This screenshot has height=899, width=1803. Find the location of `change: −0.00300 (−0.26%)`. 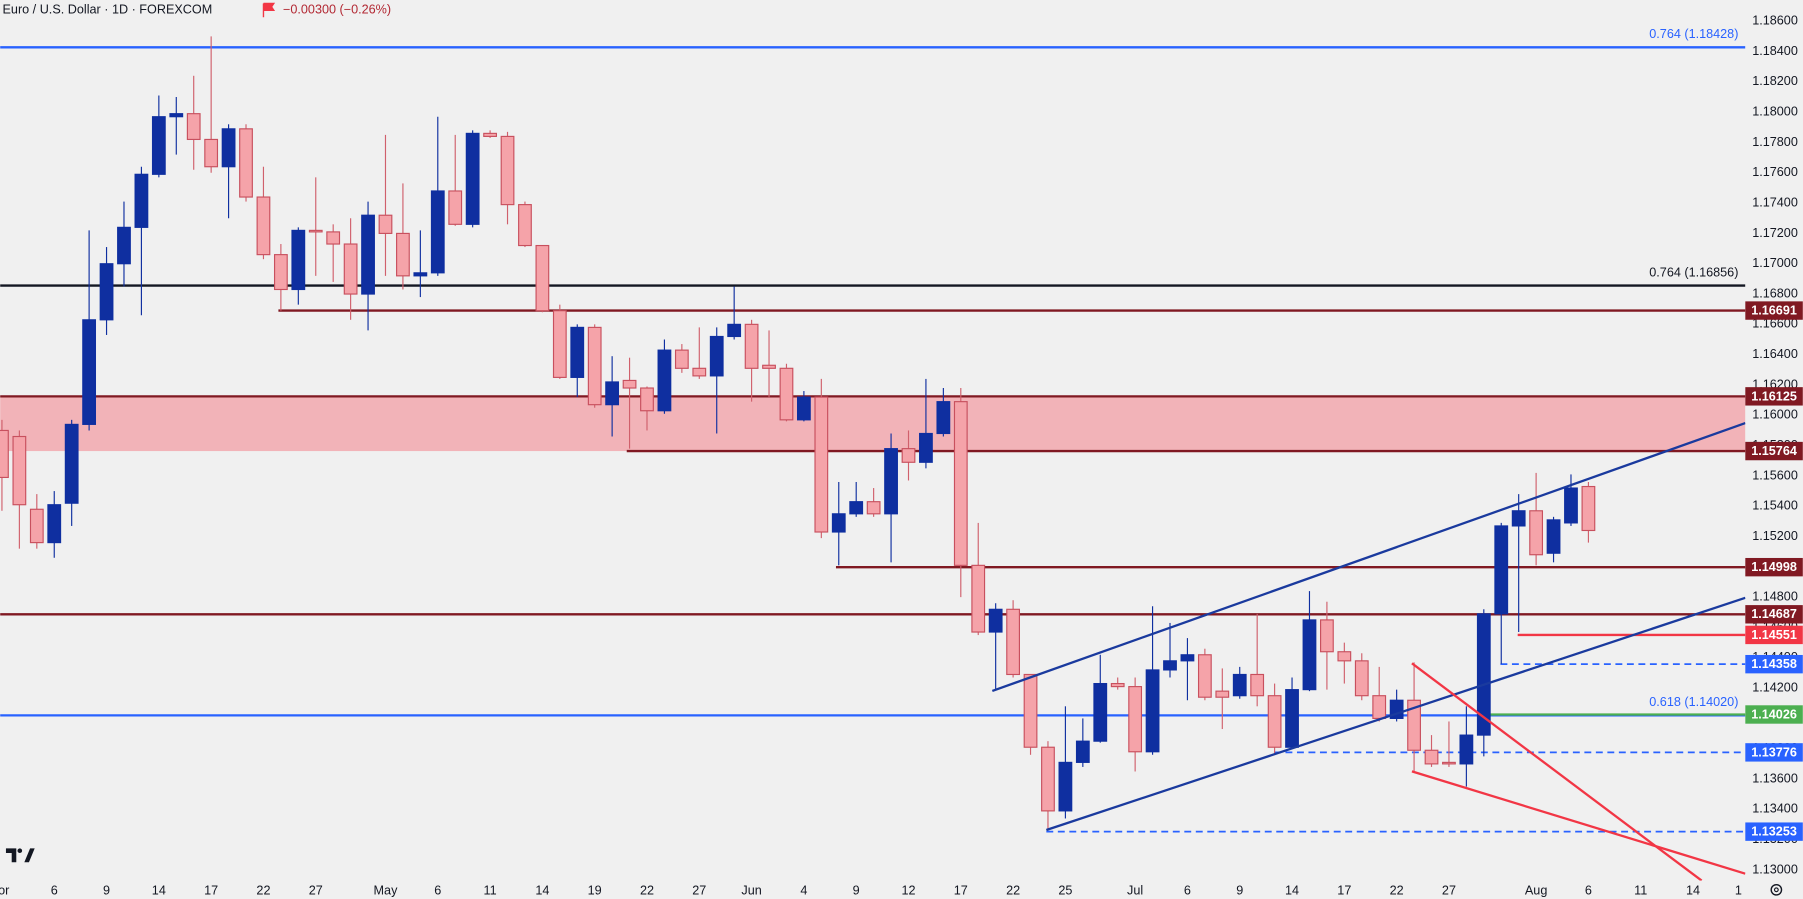

change: −0.00300 (−0.26%) is located at coordinates (337, 10).